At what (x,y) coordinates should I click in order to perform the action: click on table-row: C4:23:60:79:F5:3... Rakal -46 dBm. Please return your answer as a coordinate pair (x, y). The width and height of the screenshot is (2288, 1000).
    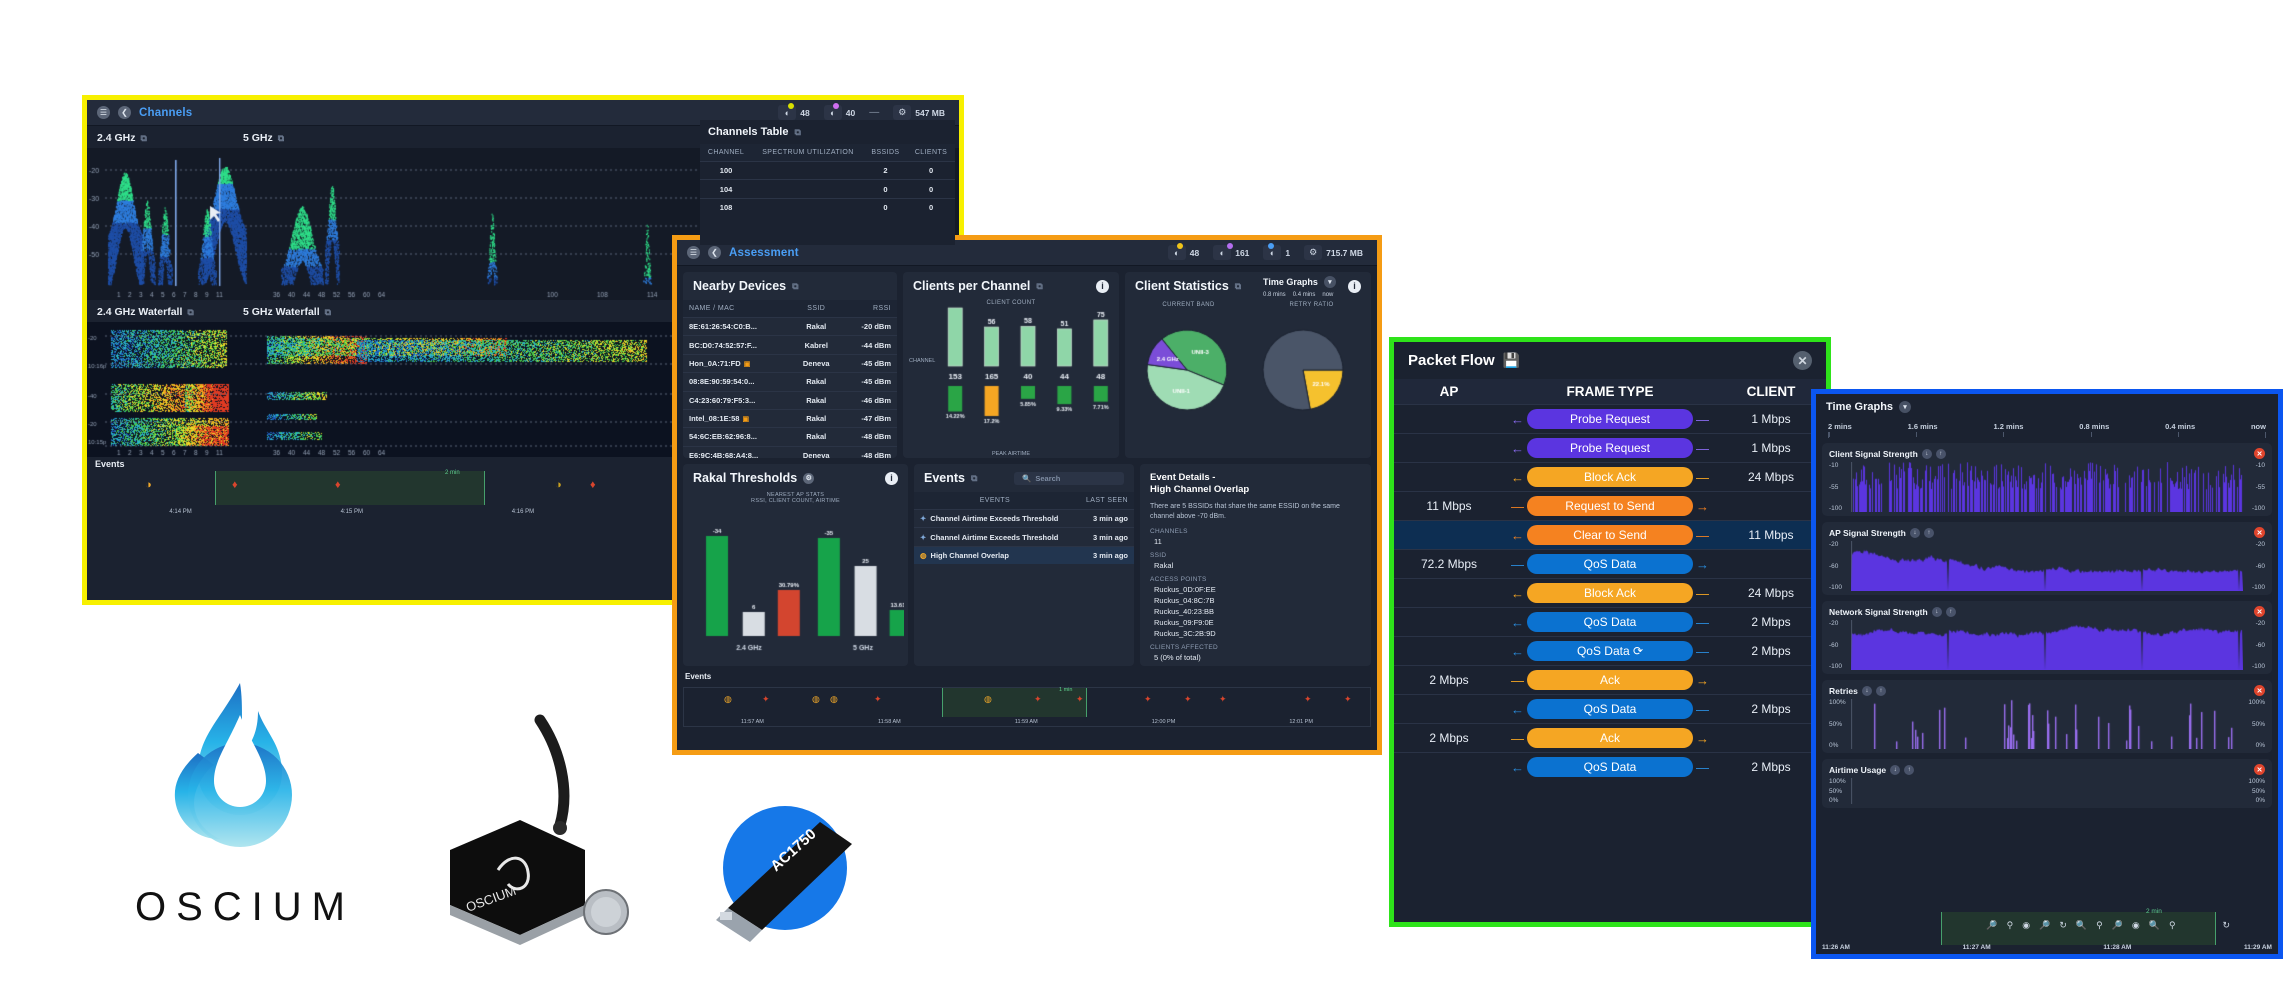
    Looking at the image, I should click on (790, 400).